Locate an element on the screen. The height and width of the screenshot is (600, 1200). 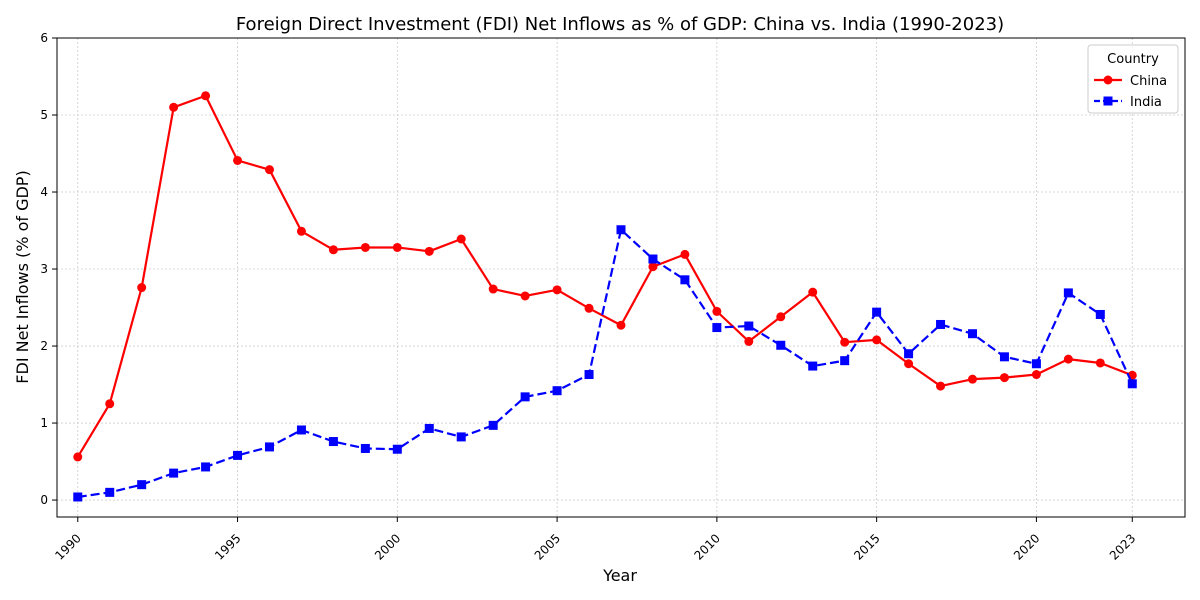
x-tick-label: 1995 is located at coordinates (227, 546).